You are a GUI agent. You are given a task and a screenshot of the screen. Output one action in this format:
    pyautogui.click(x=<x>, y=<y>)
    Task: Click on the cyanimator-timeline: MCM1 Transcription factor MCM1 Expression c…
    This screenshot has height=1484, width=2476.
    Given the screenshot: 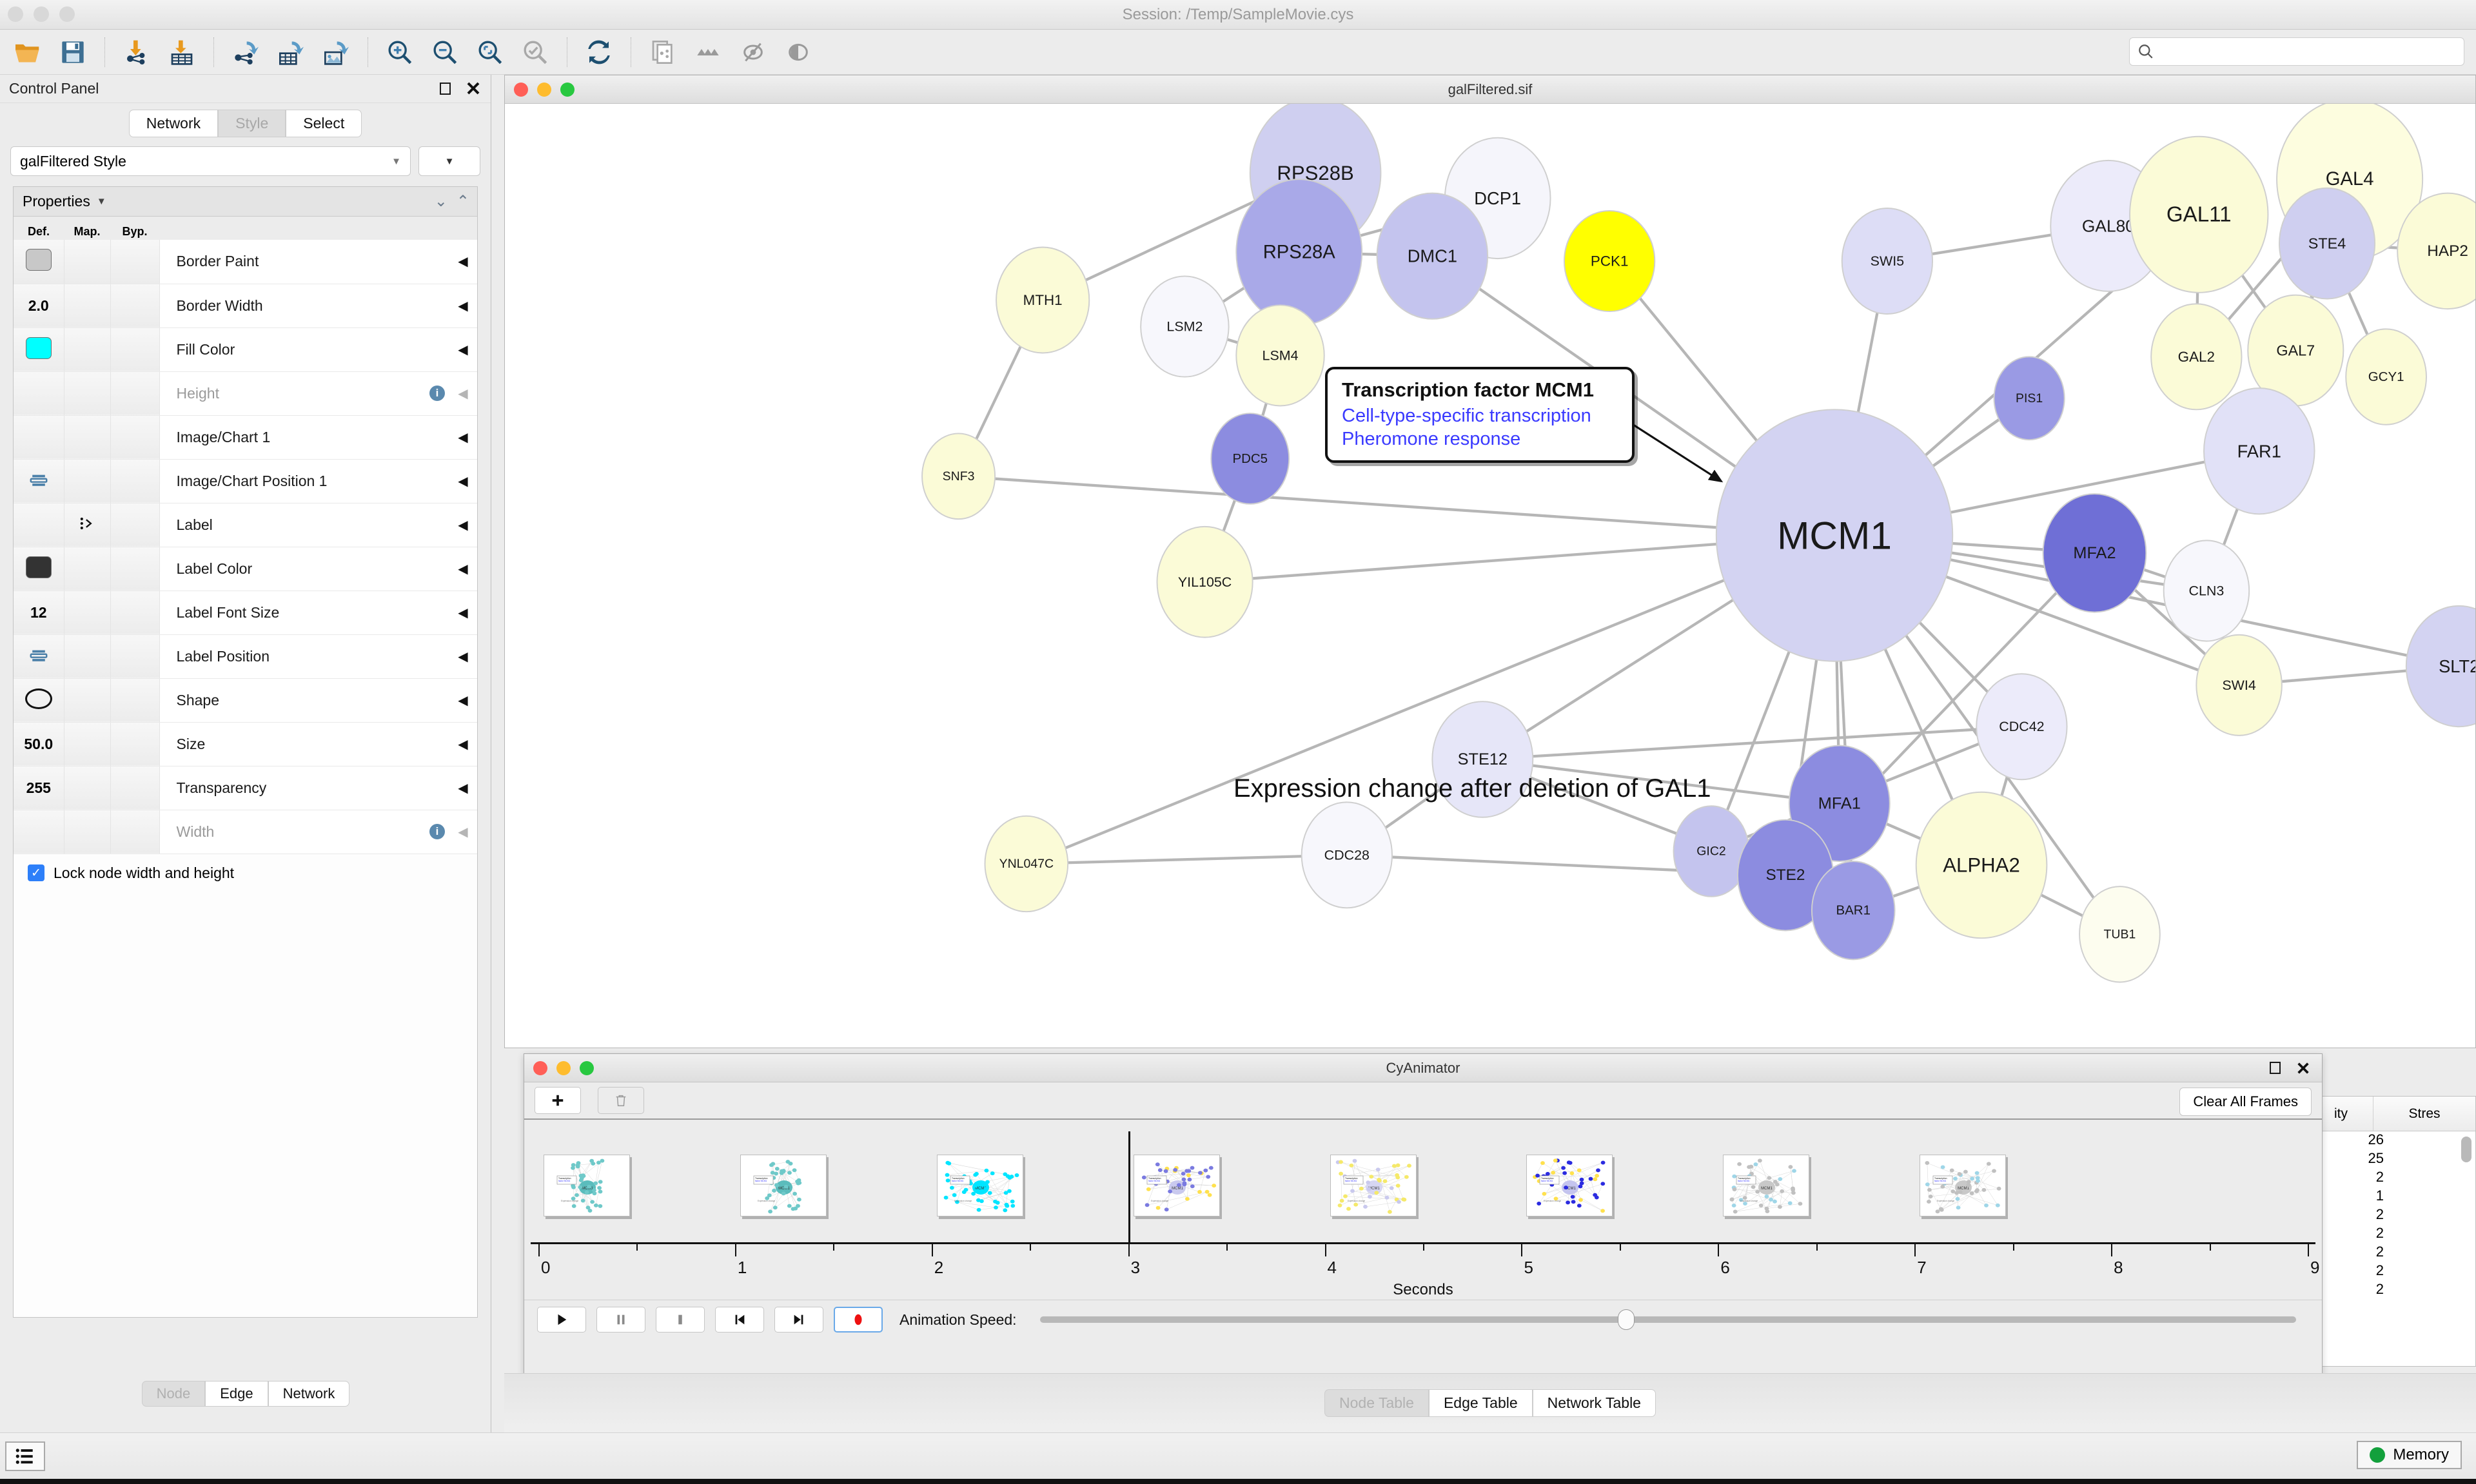 What is the action you would take?
    pyautogui.click(x=1423, y=1210)
    